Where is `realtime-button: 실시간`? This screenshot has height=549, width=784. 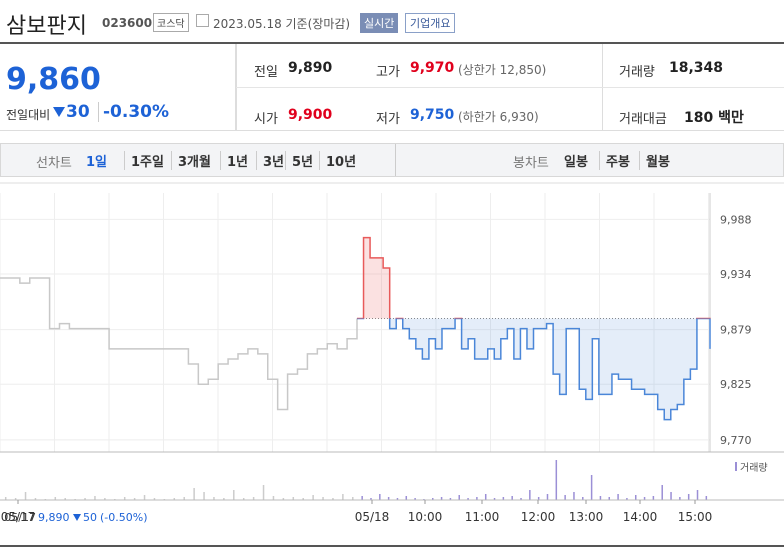
realtime-button: 실시간 is located at coordinates (379, 23).